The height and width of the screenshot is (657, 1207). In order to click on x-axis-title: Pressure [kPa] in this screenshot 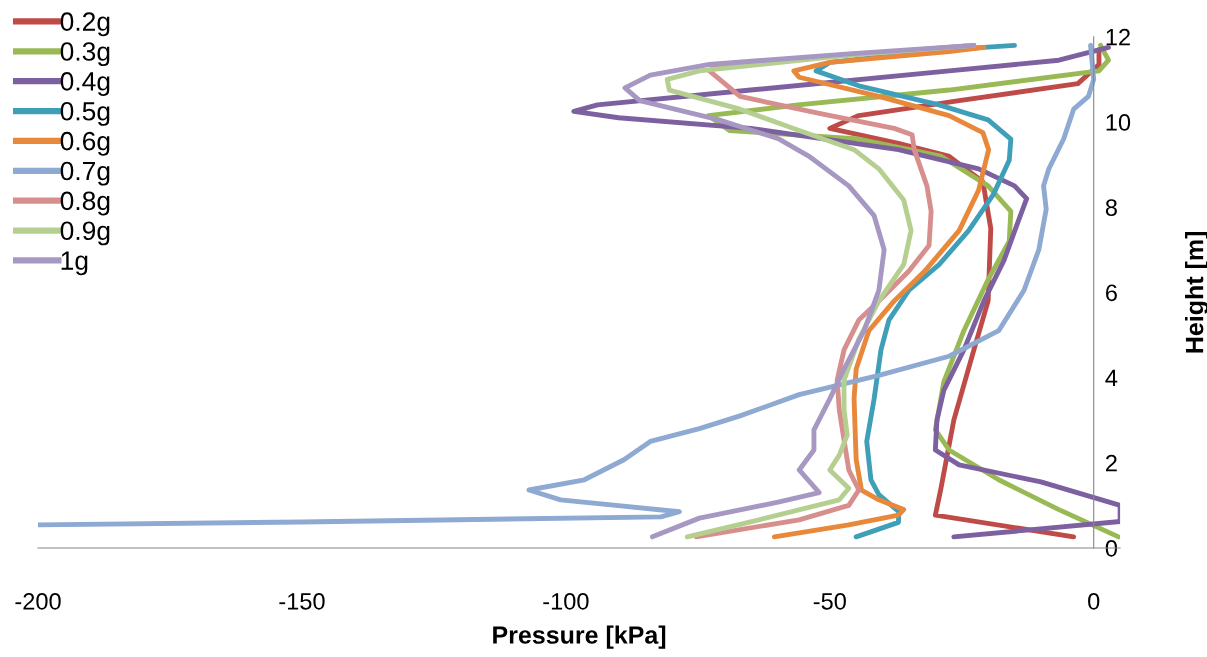, I will do `click(579, 637)`.